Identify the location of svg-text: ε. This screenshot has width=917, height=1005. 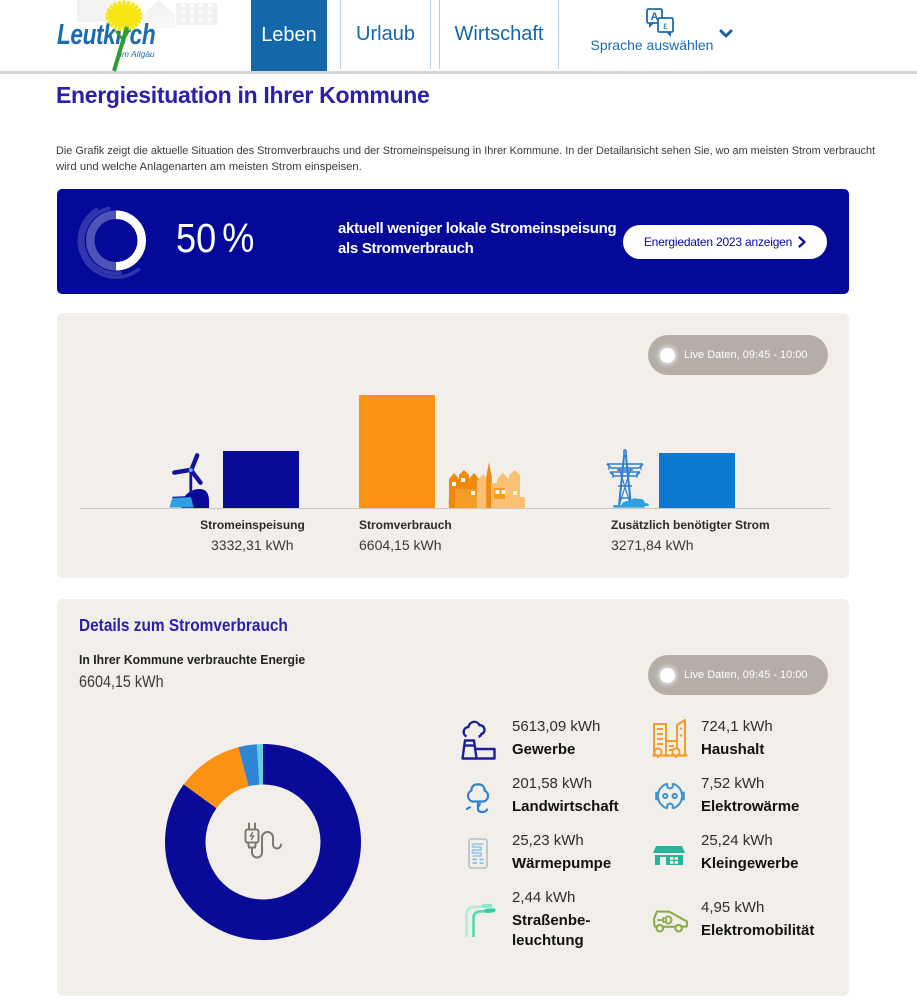
(665, 26).